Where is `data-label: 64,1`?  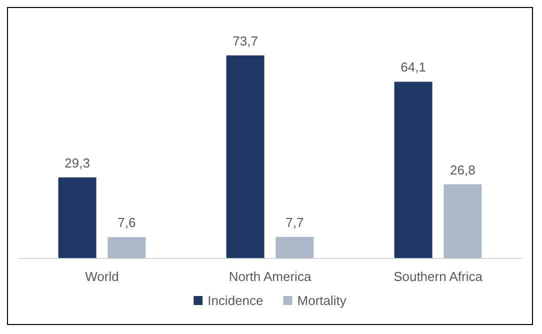
data-label: 64,1 is located at coordinates (413, 67).